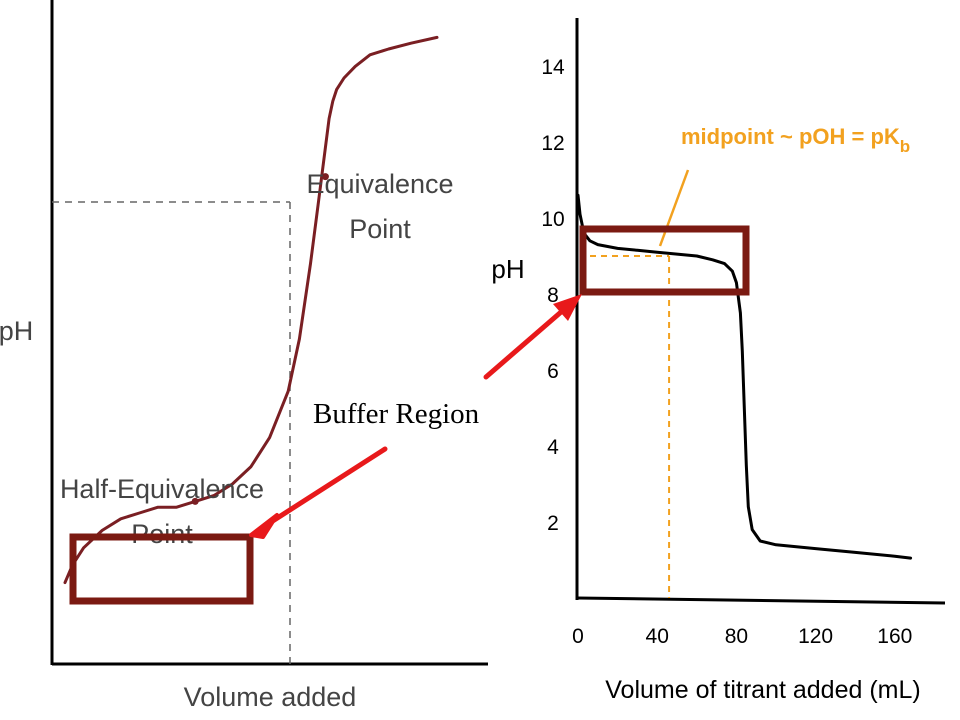 The width and height of the screenshot is (960, 720). I want to click on equivalence-label-line2: Point, so click(380, 229).